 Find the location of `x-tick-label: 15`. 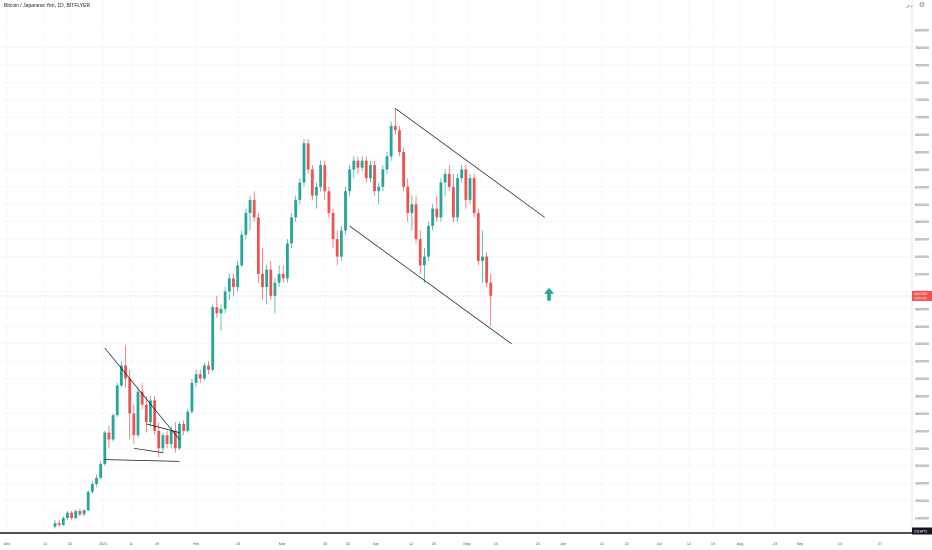

x-tick-label: 15 is located at coordinates (325, 544).